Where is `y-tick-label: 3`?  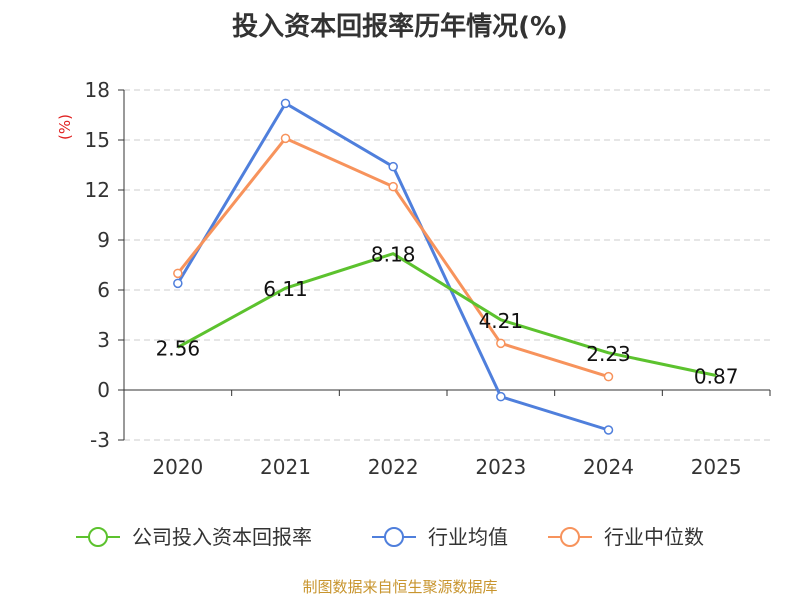
y-tick-label: 3 is located at coordinates (103, 340).